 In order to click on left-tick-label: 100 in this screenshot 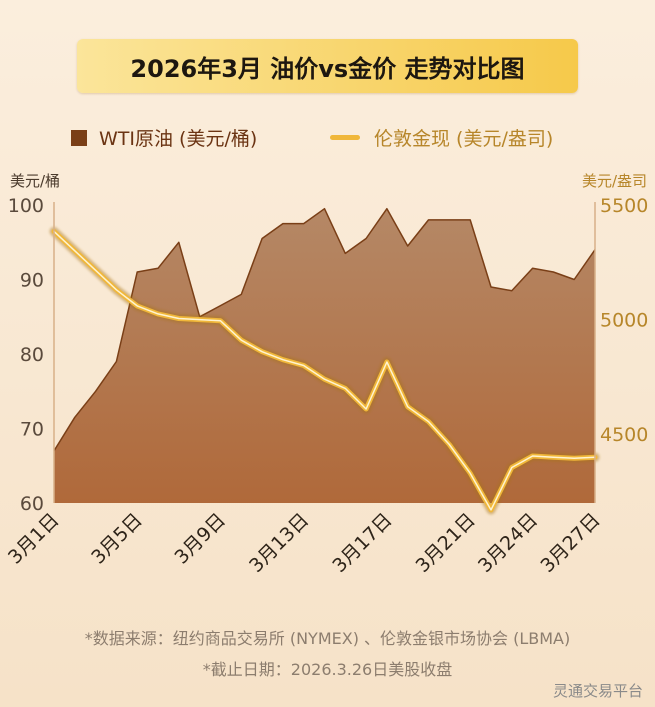, I will do `click(26, 206)`.